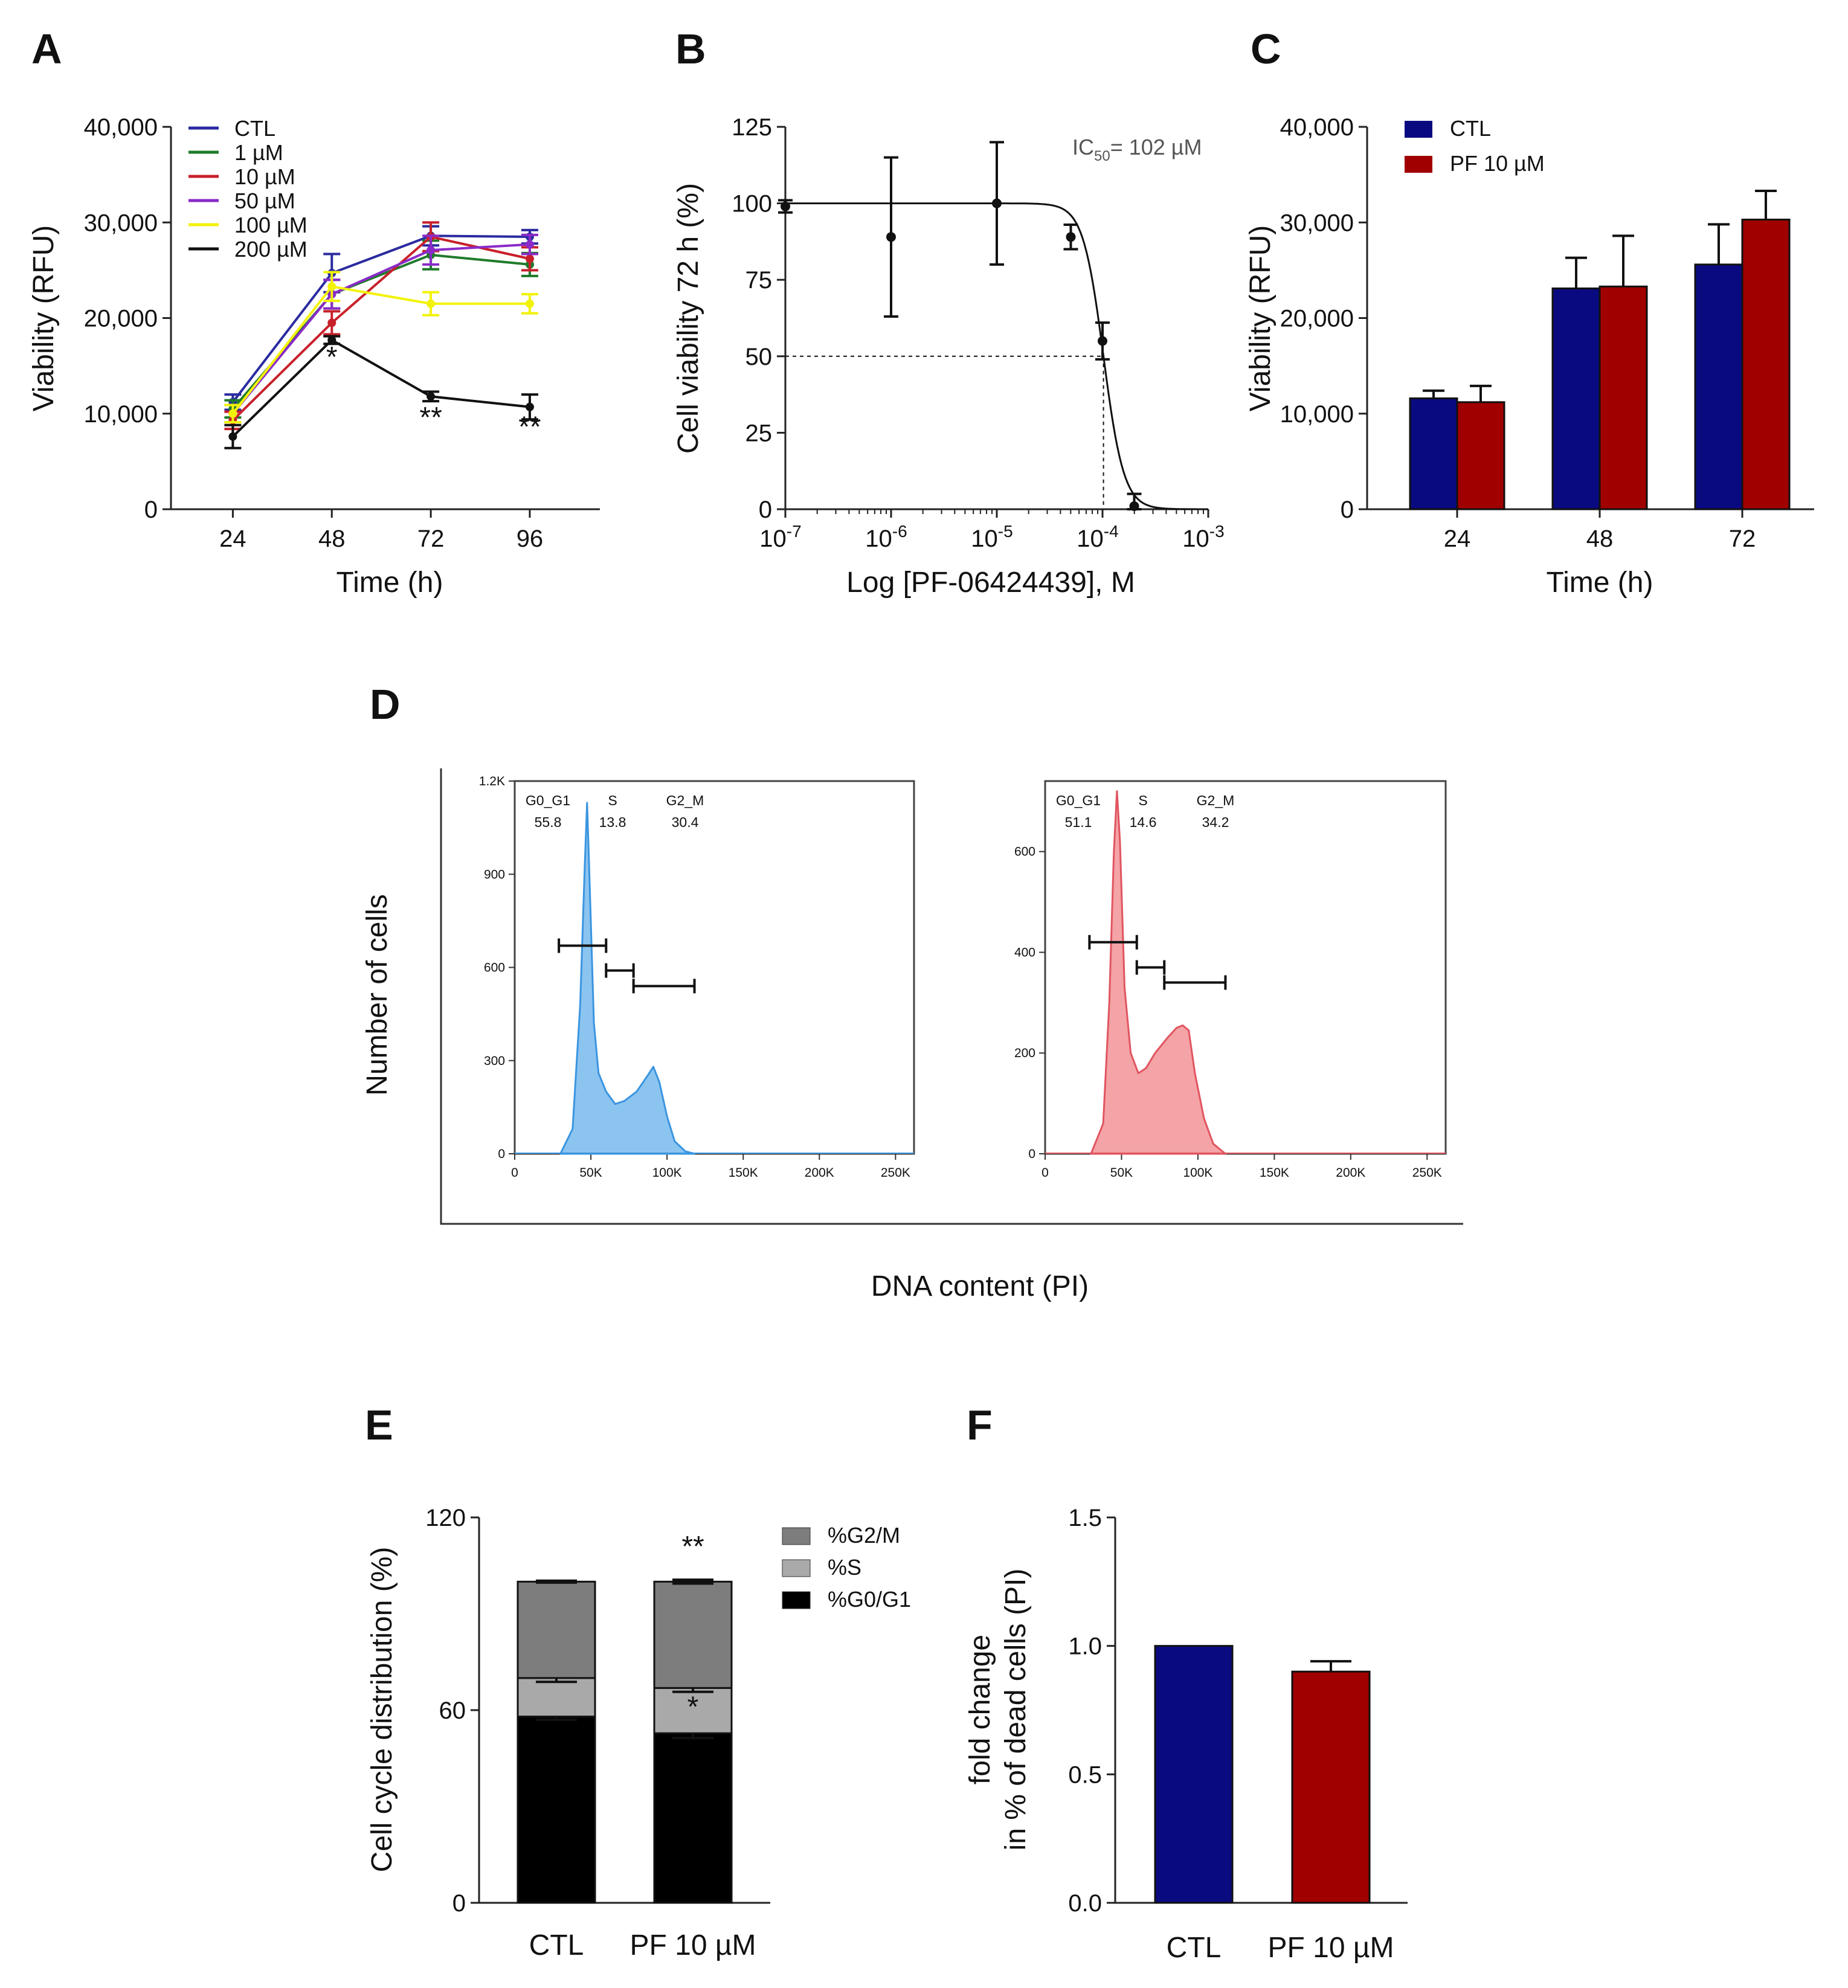 This screenshot has width=1848, height=1988. What do you see at coordinates (1470, 128) in the screenshot?
I see `legend-label: CTL` at bounding box center [1470, 128].